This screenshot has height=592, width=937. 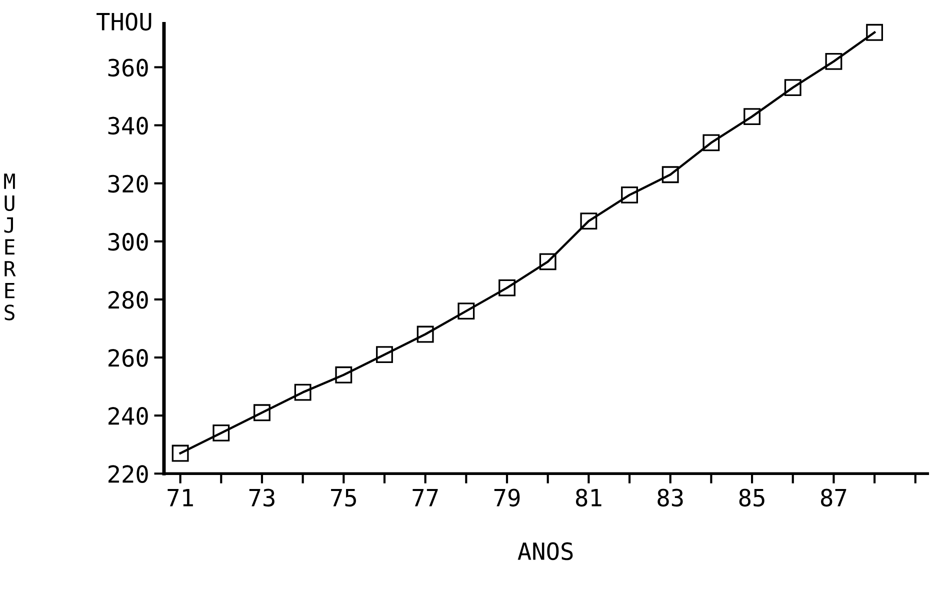 What do you see at coordinates (128, 474) in the screenshot?
I see `y-tick-label: 220` at bounding box center [128, 474].